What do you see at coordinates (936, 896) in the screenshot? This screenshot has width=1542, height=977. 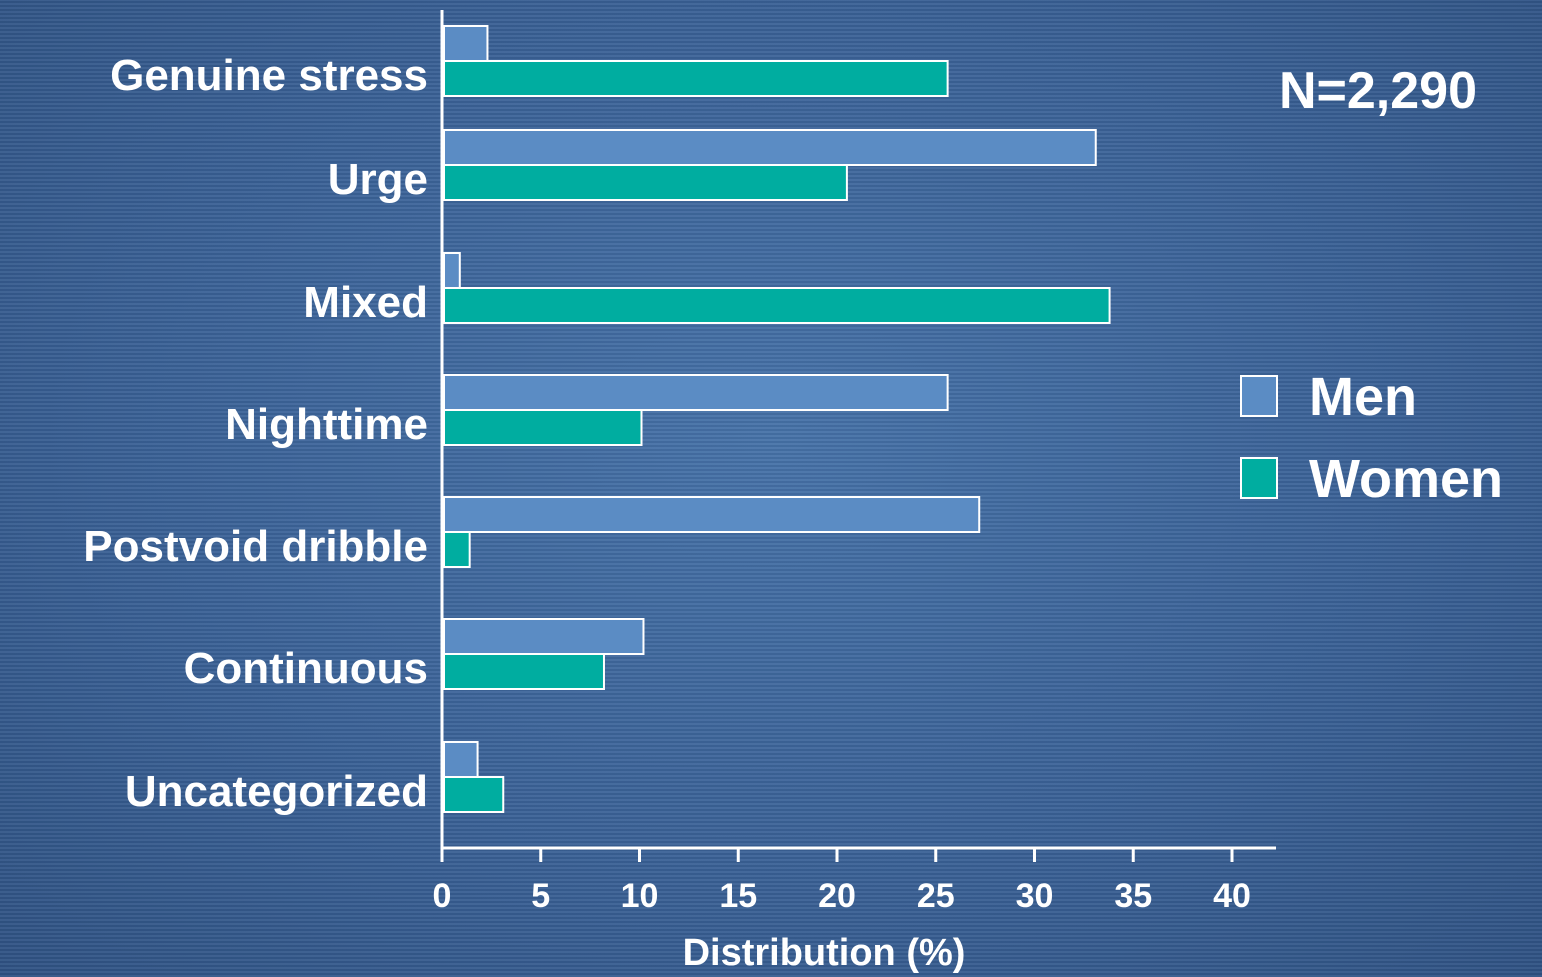 I see `x-tick-label-25: 25` at bounding box center [936, 896].